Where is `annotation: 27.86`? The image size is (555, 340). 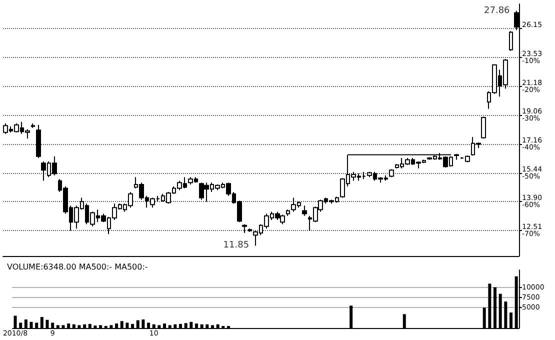 annotation: 27.86 is located at coordinates (497, 11).